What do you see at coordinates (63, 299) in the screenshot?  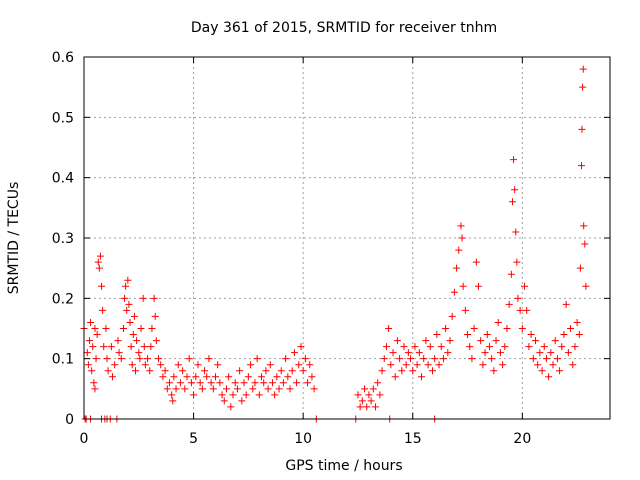 I see `y-tick-label: 0.2` at bounding box center [63, 299].